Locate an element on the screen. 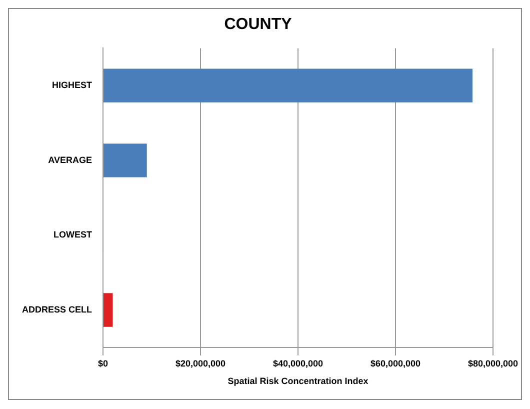 The height and width of the screenshot is (409, 530). x-tick-label: $60,000,000 is located at coordinates (395, 363).